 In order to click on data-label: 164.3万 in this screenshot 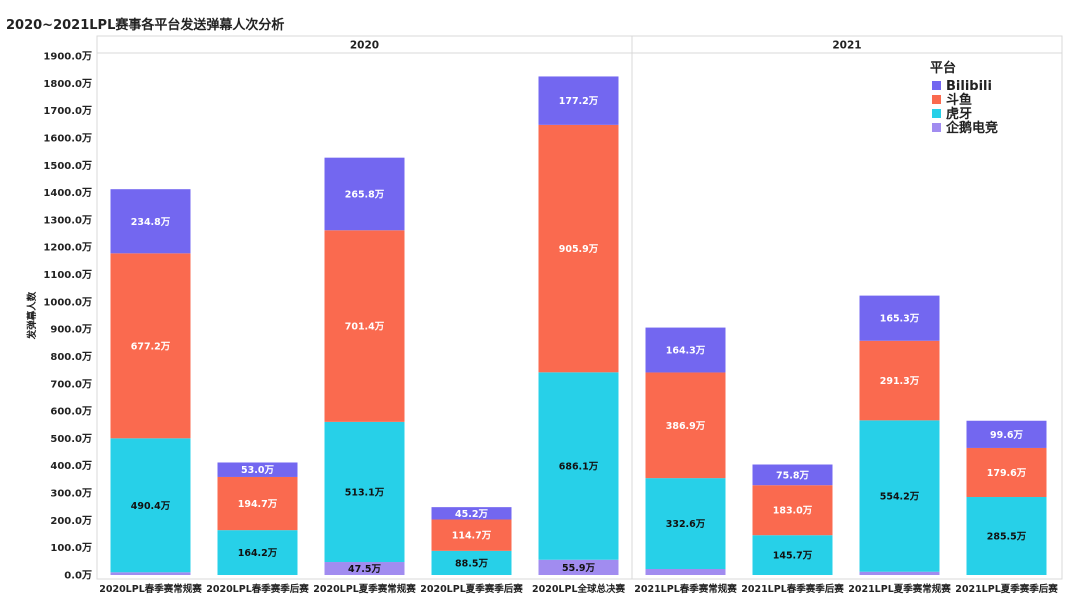, I will do `click(686, 351)`.